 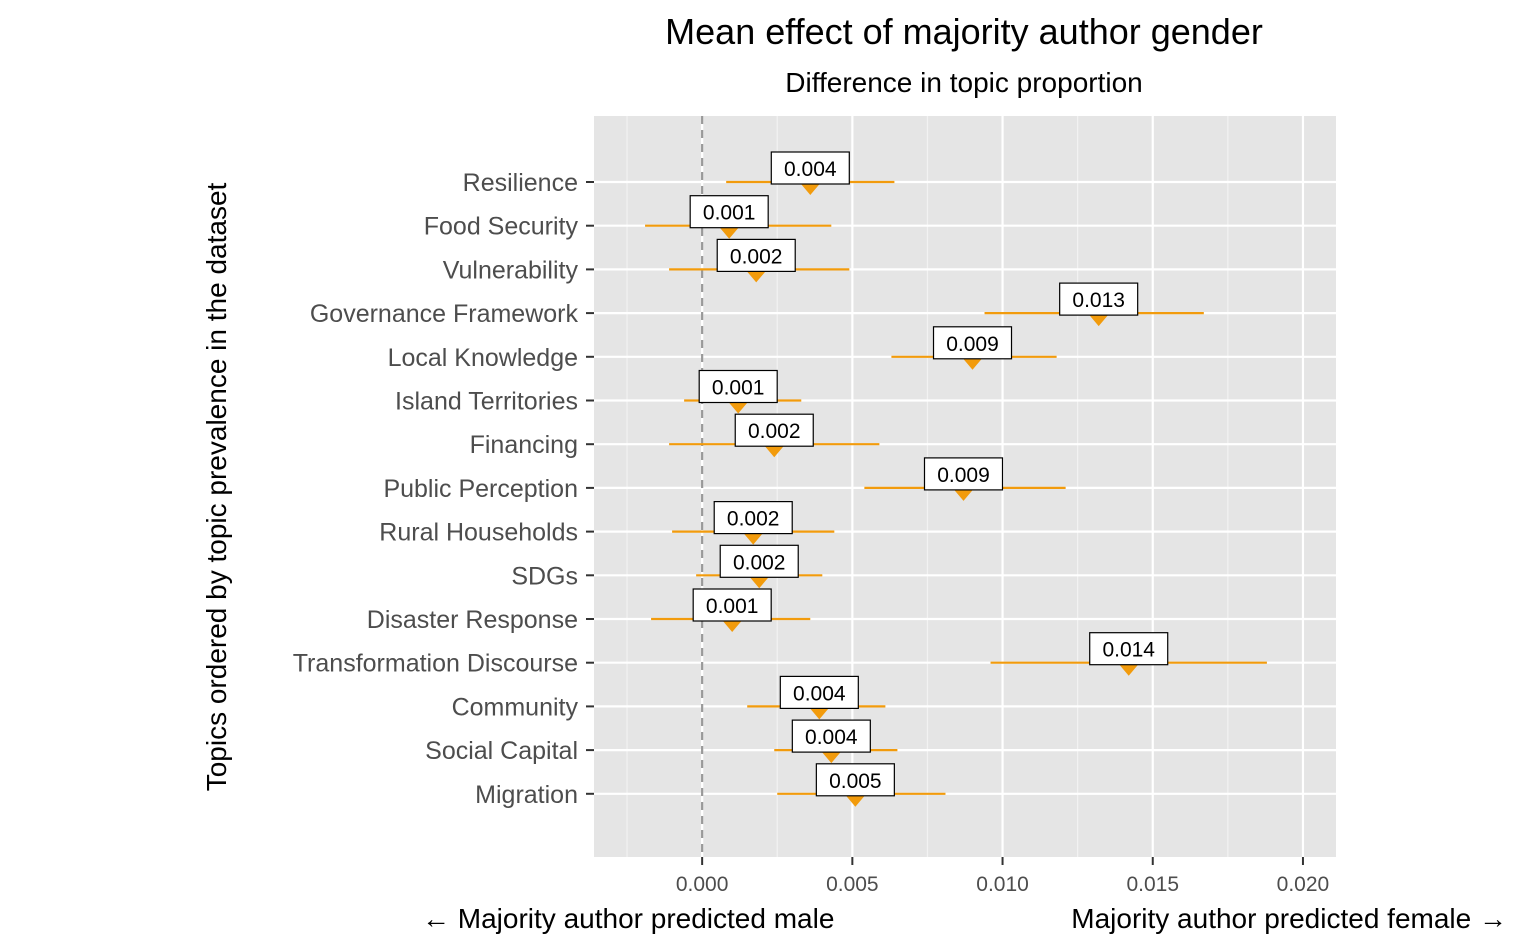 I want to click on data-label: 0.005, so click(x=855, y=781).